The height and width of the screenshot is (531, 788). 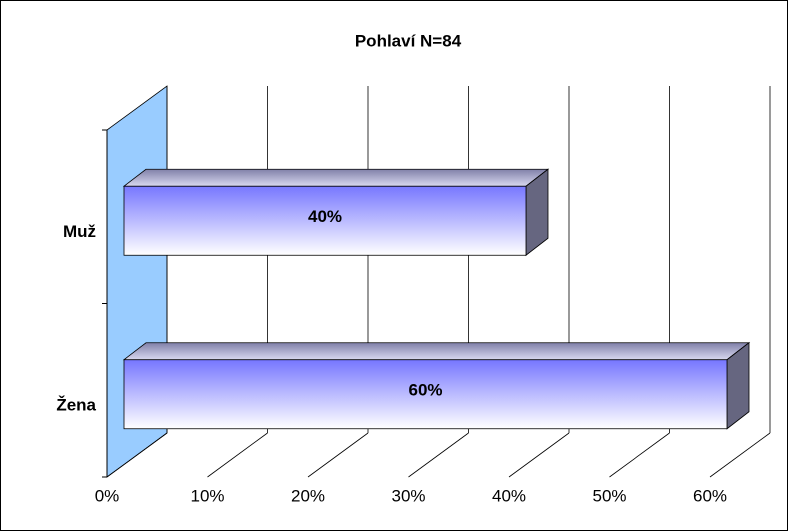 What do you see at coordinates (425, 390) in the screenshot?
I see `data-label: 60%` at bounding box center [425, 390].